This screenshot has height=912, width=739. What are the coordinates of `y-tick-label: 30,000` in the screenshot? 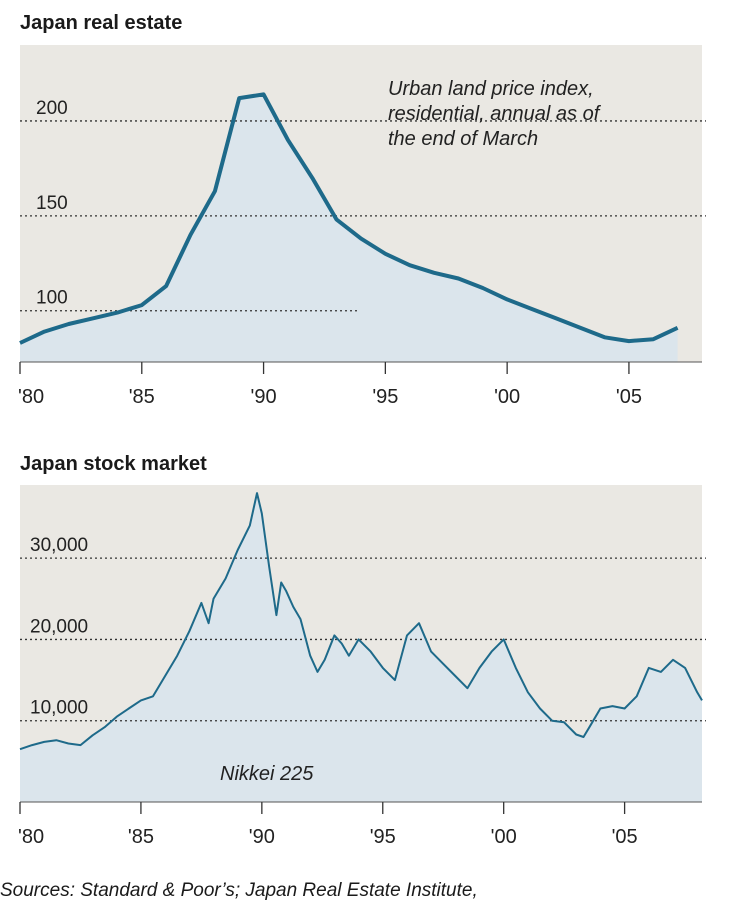 It's located at (59, 545).